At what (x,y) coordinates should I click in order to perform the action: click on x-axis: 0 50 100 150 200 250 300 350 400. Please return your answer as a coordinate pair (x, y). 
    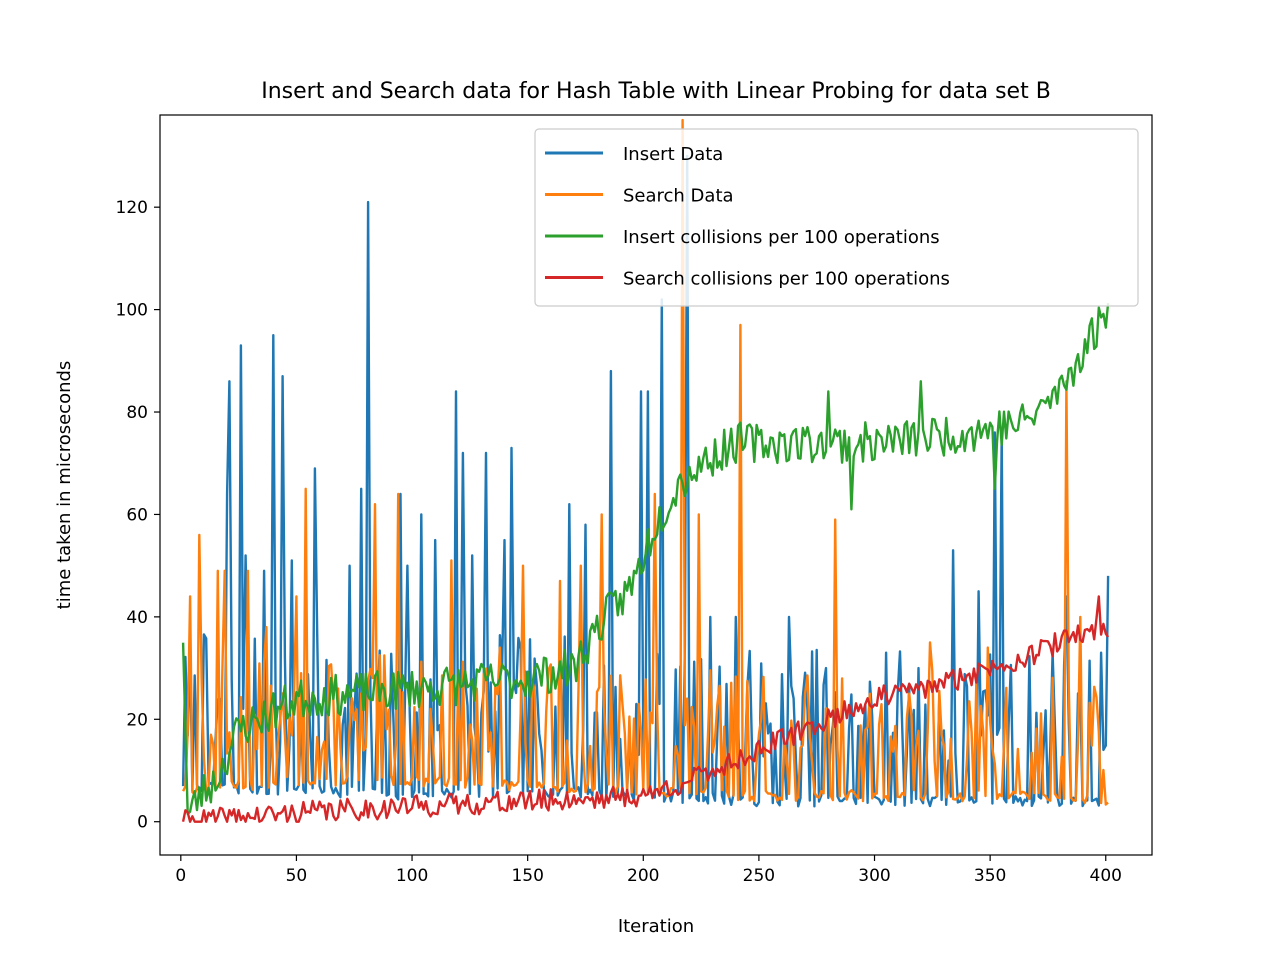
    Looking at the image, I should click on (648, 870).